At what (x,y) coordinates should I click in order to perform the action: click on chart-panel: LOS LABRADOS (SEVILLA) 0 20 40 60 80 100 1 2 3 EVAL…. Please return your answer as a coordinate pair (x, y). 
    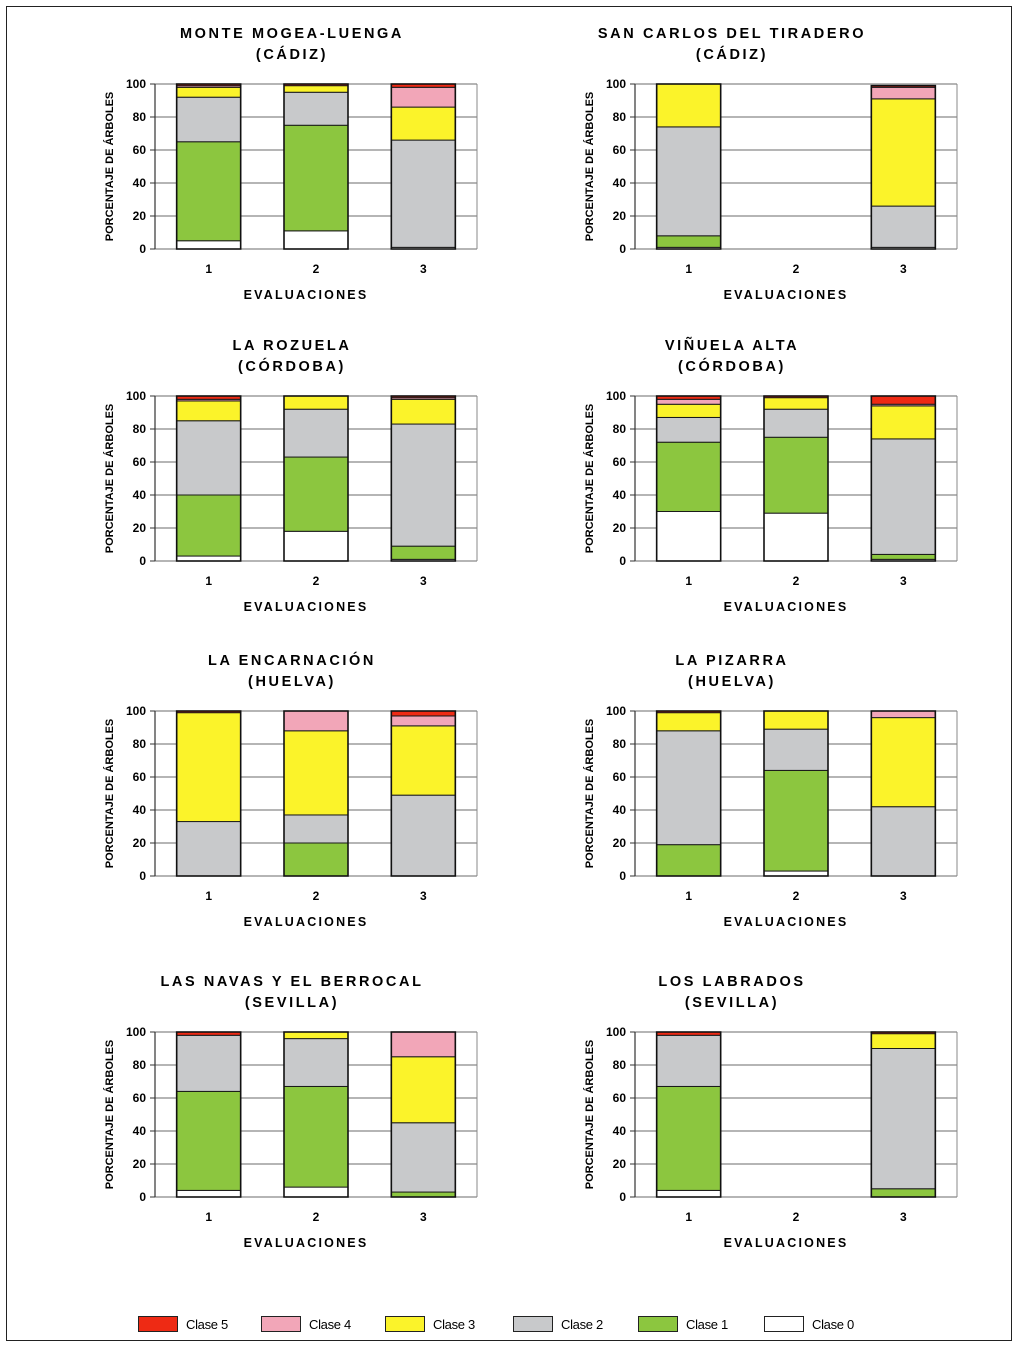
    Looking at the image, I should click on (750, 1122).